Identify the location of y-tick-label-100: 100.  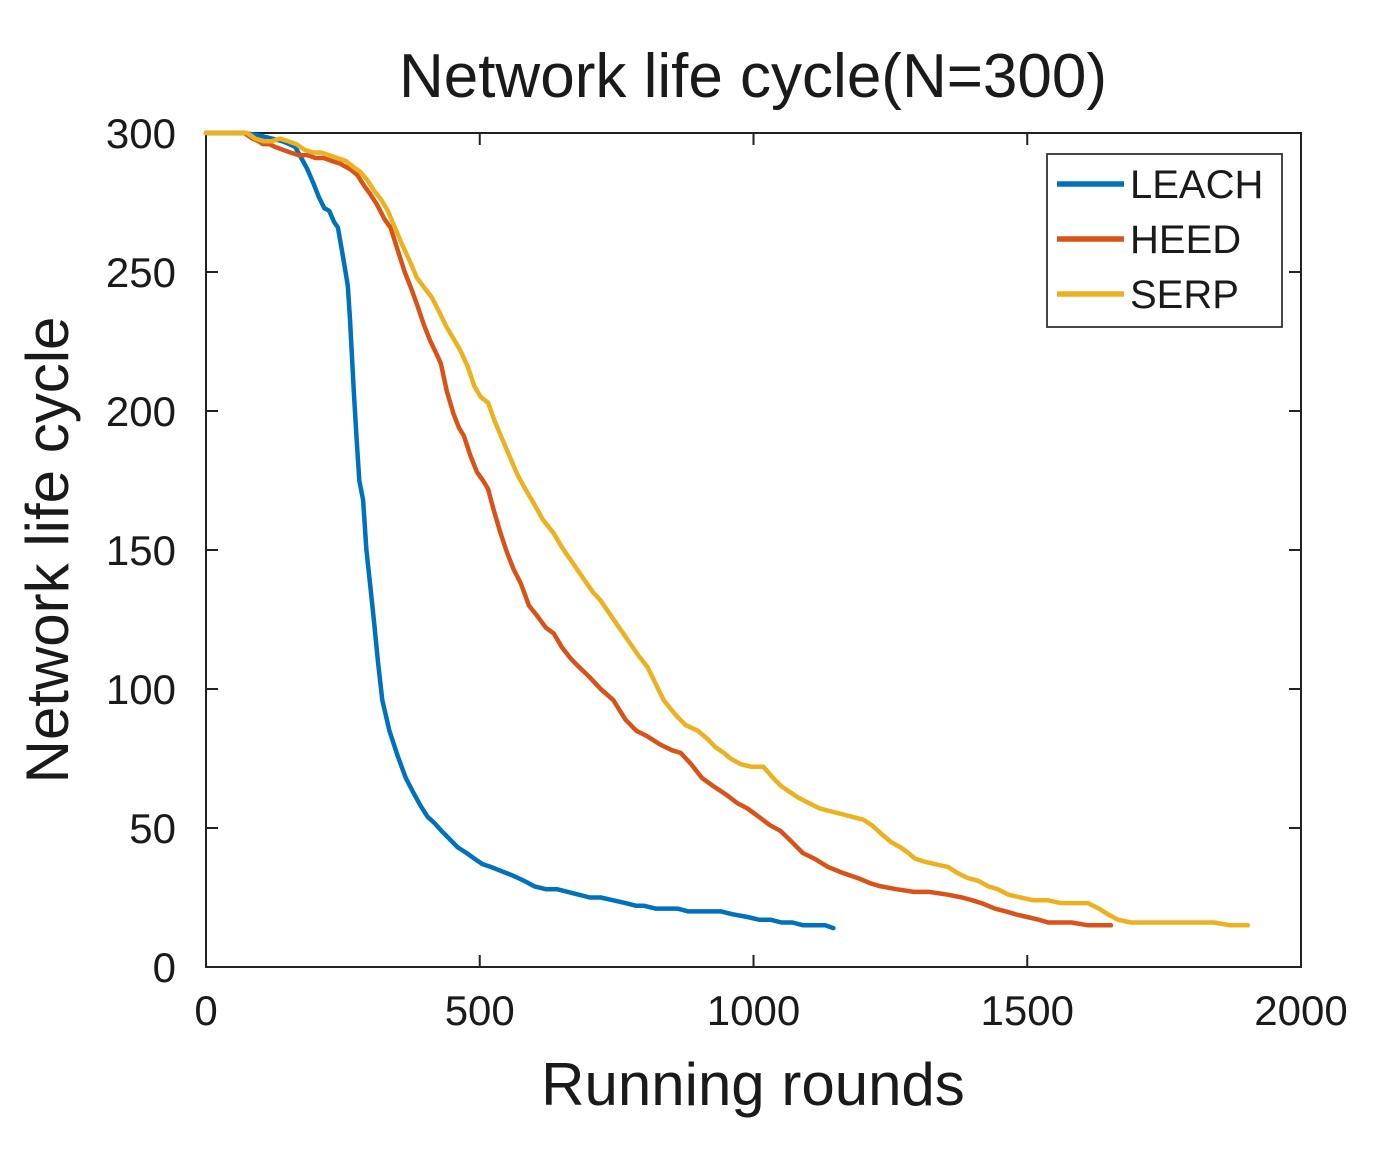
(141, 689).